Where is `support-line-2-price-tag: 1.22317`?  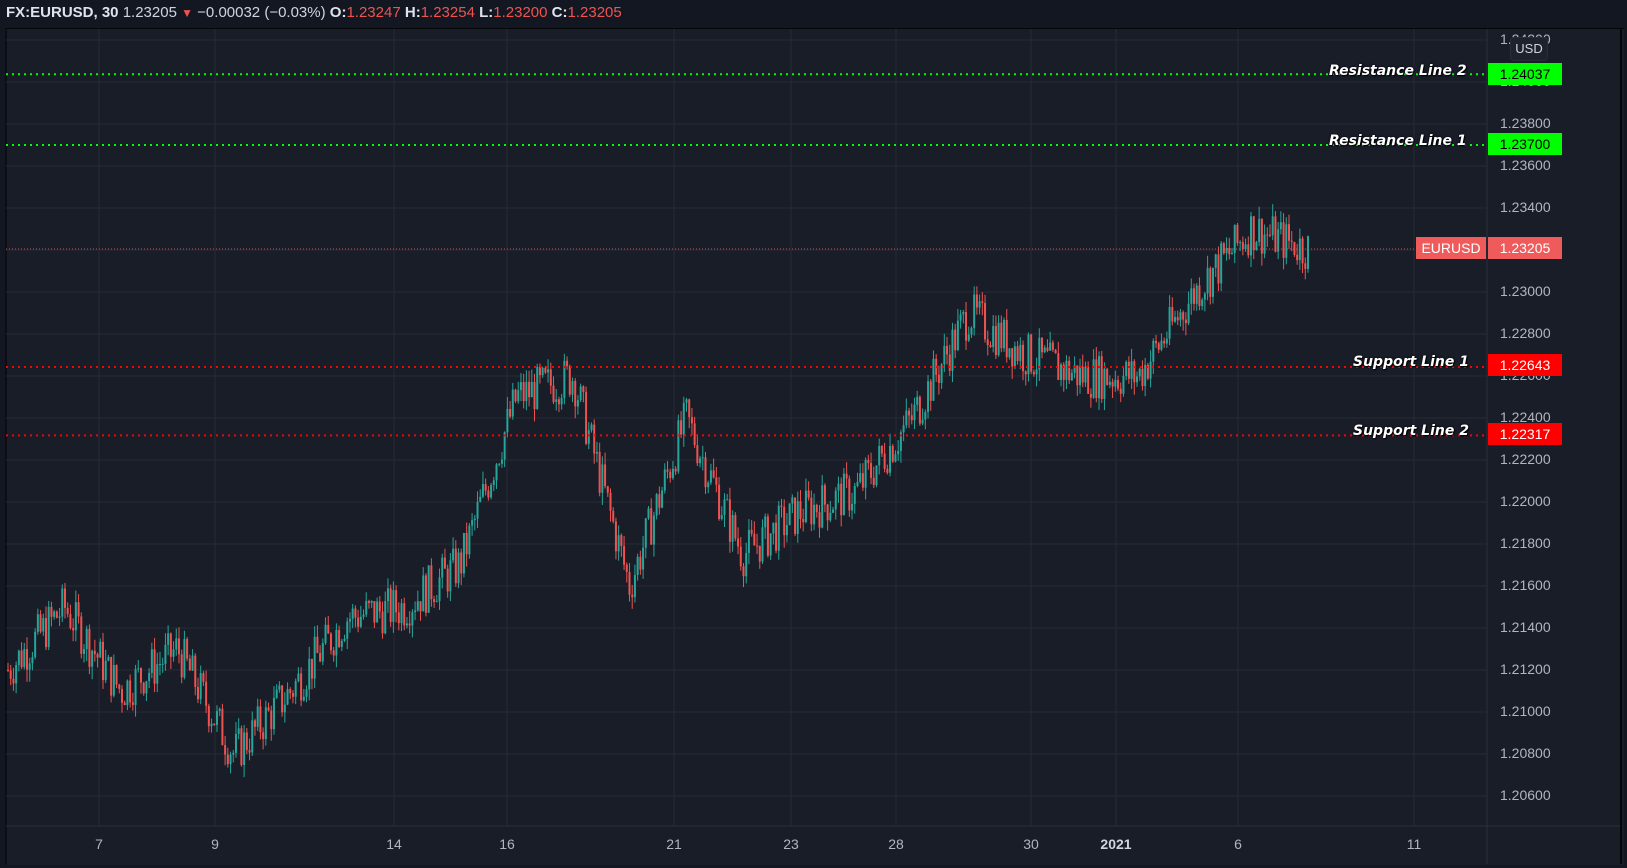
support-line-2-price-tag: 1.22317 is located at coordinates (1525, 434).